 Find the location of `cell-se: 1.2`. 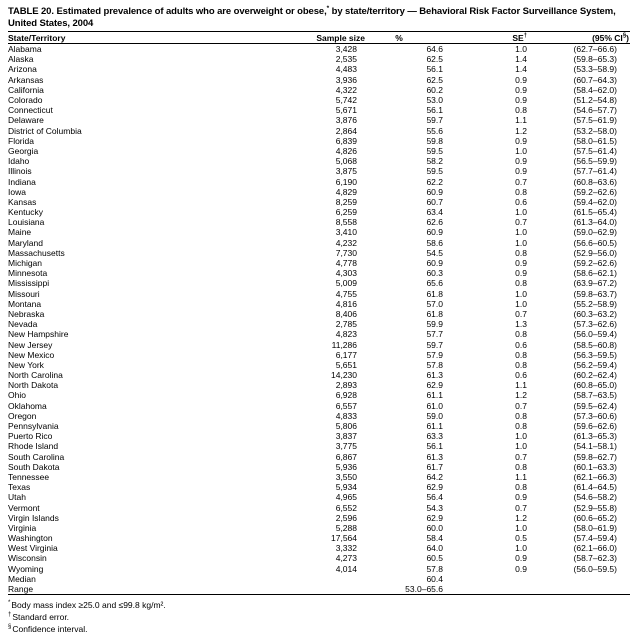

cell-se: 1.2 is located at coordinates (521, 517).